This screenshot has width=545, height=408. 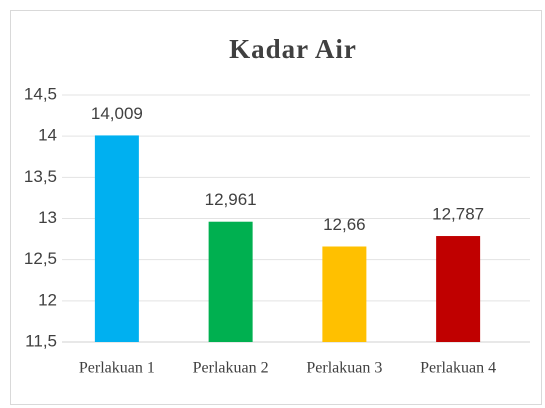 I want to click on data-label: 12,66, so click(x=344, y=224).